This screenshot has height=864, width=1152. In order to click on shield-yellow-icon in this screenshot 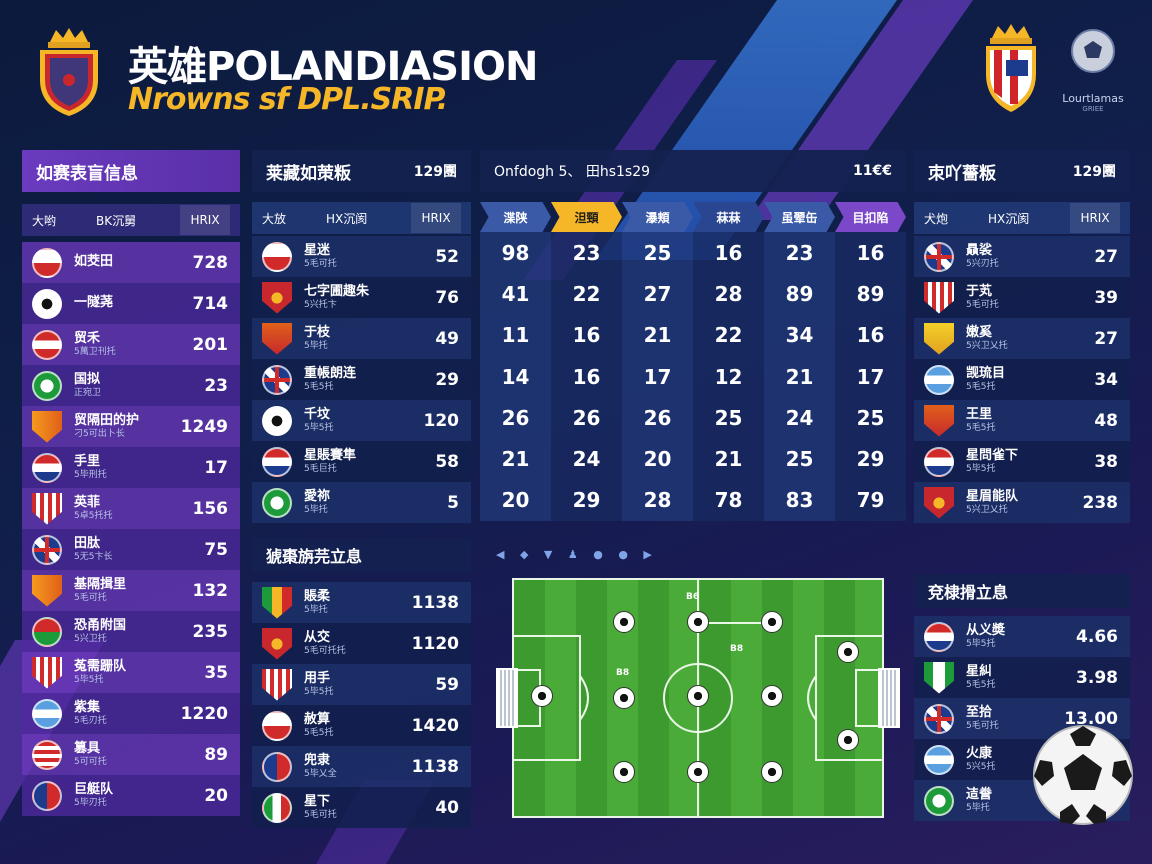, I will do `click(939, 338)`.